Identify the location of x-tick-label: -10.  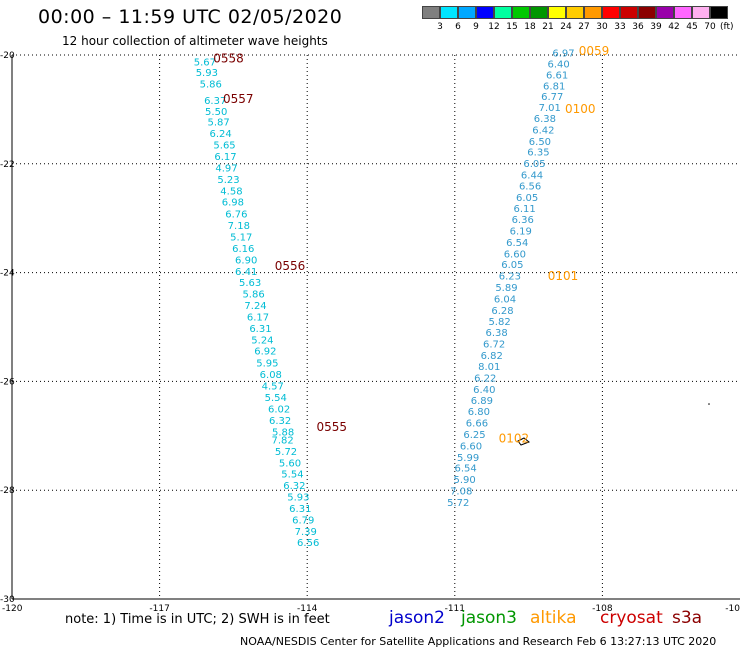
(732, 609).